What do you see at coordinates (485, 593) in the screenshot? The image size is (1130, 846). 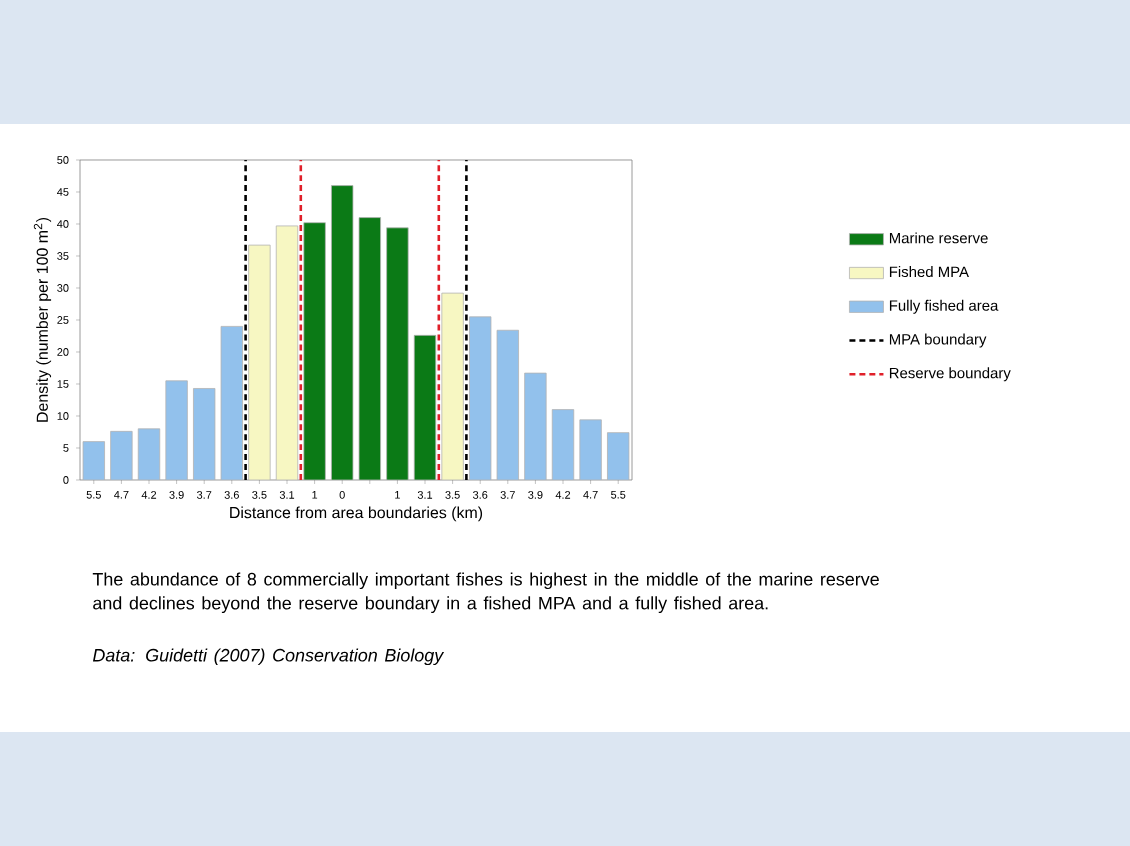 I see `text: The abundance of 8 commercially important fishes is highest in the middle of the marine reserve and declines beyond the reserve boundary in a fished MPA and a fully fished area.` at bounding box center [485, 593].